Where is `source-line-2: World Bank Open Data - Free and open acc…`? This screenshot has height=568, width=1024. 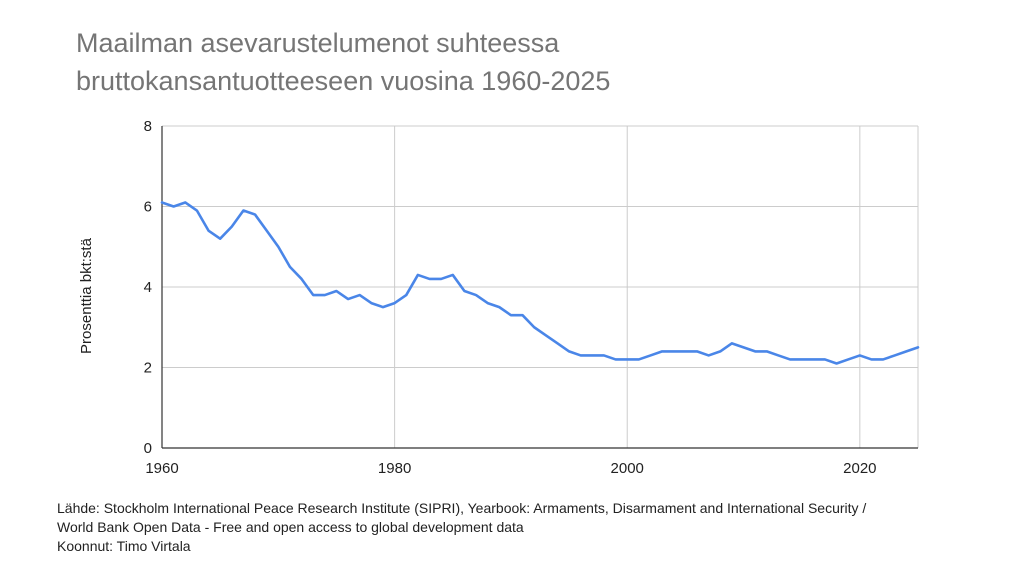
source-line-2: World Bank Open Data - Free and open acc… is located at coordinates (290, 527).